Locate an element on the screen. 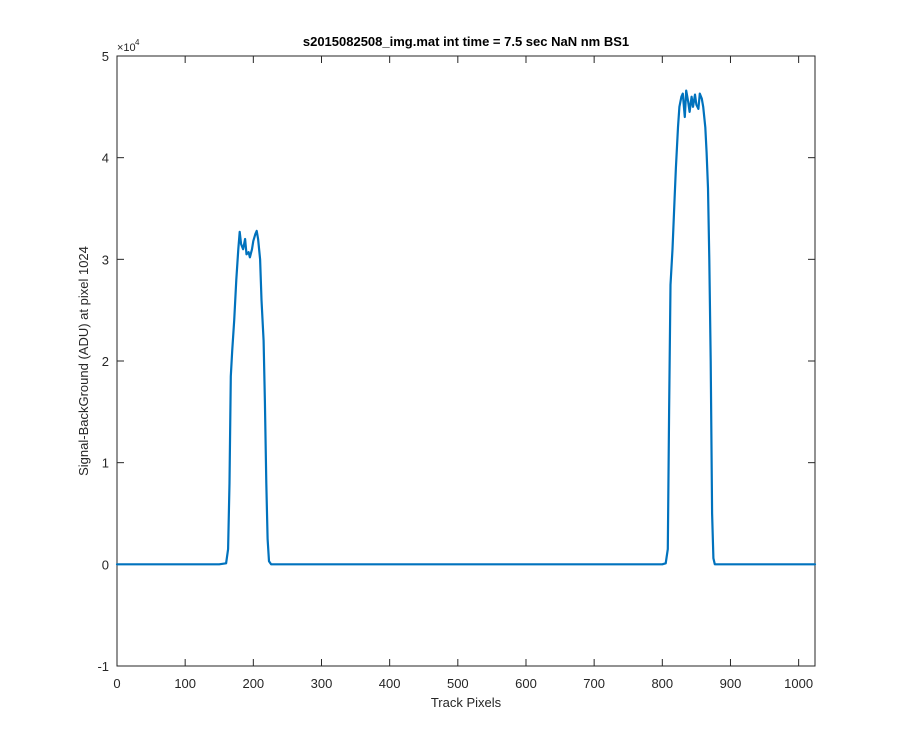 The width and height of the screenshot is (900, 755). y-tick-label: 5 is located at coordinates (105, 56).